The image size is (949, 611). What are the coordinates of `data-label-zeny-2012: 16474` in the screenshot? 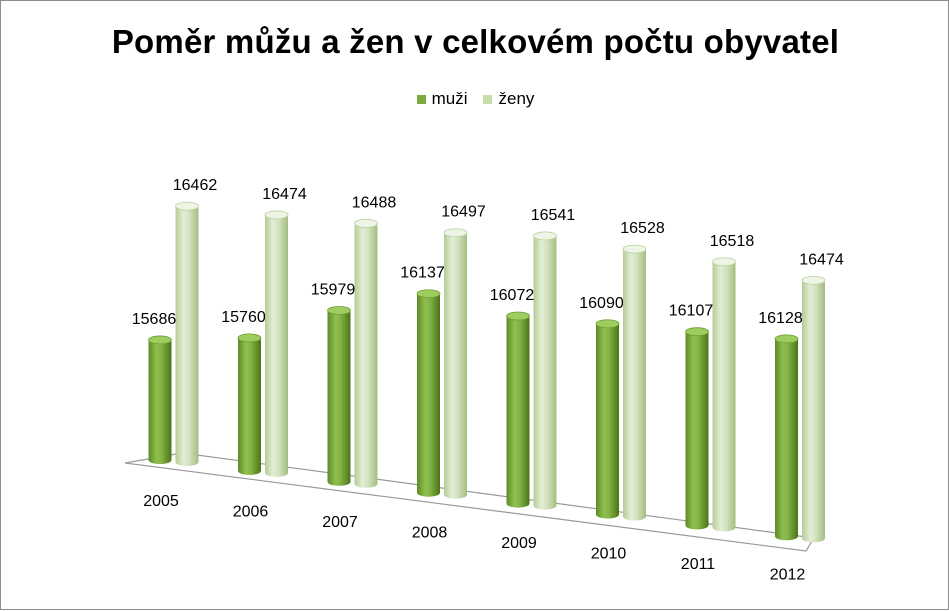 It's located at (821, 259).